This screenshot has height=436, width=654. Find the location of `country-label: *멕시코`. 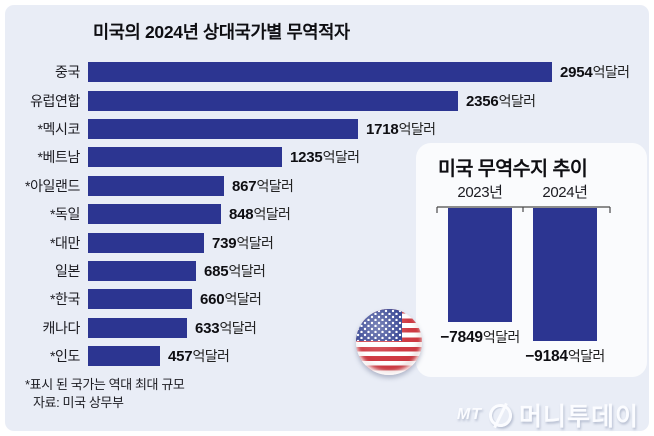

country-label: *멕시코 is located at coordinates (59, 128).